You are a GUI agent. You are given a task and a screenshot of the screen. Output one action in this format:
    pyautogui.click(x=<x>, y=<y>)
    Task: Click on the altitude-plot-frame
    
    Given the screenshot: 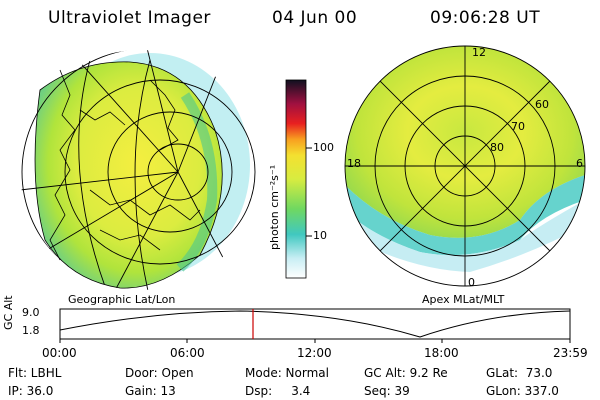 What is the action you would take?
    pyautogui.click(x=315, y=324)
    